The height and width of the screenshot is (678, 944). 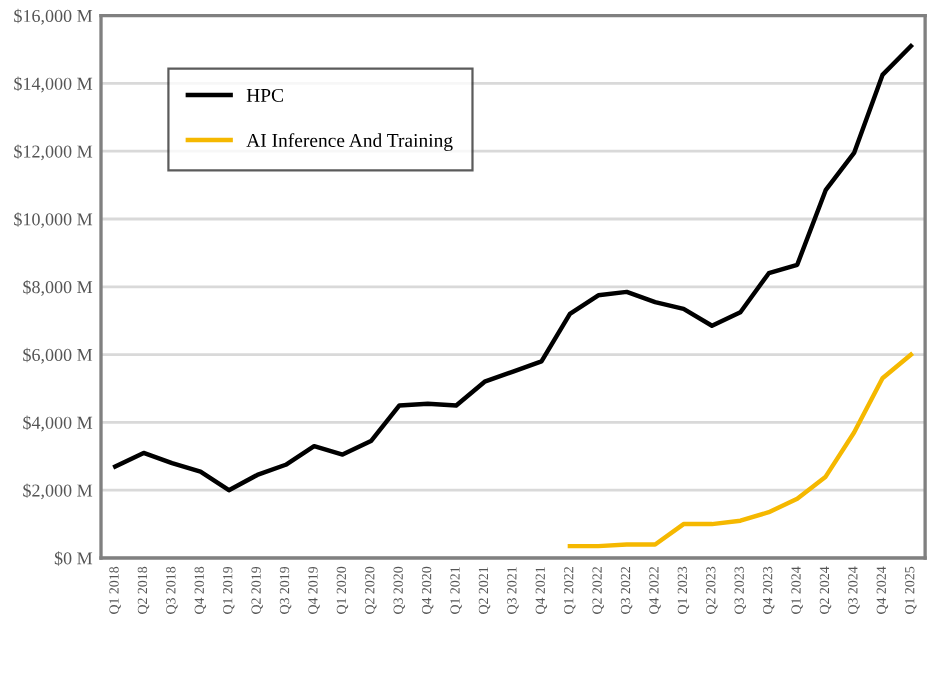 What do you see at coordinates (58, 423) in the screenshot?
I see `y-tick-label: $4,000 M` at bounding box center [58, 423].